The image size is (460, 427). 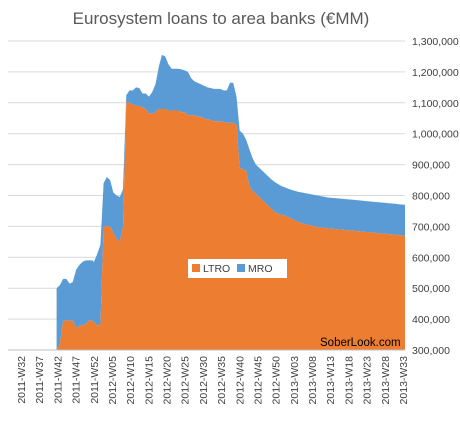 What do you see at coordinates (431, 258) in the screenshot?
I see `y-tick-label: 600,000` at bounding box center [431, 258].